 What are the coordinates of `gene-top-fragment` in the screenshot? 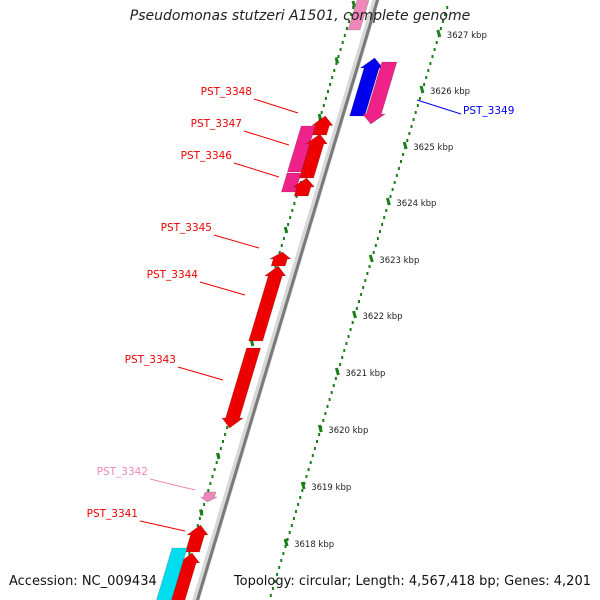 It's located at (359, 15).